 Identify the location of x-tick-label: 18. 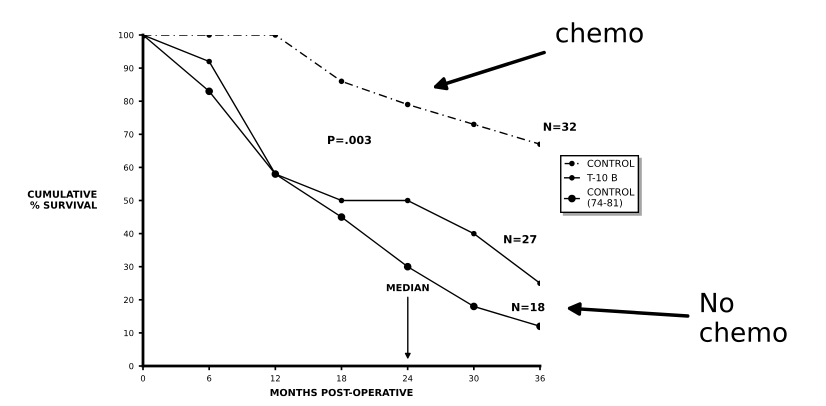
(341, 378).